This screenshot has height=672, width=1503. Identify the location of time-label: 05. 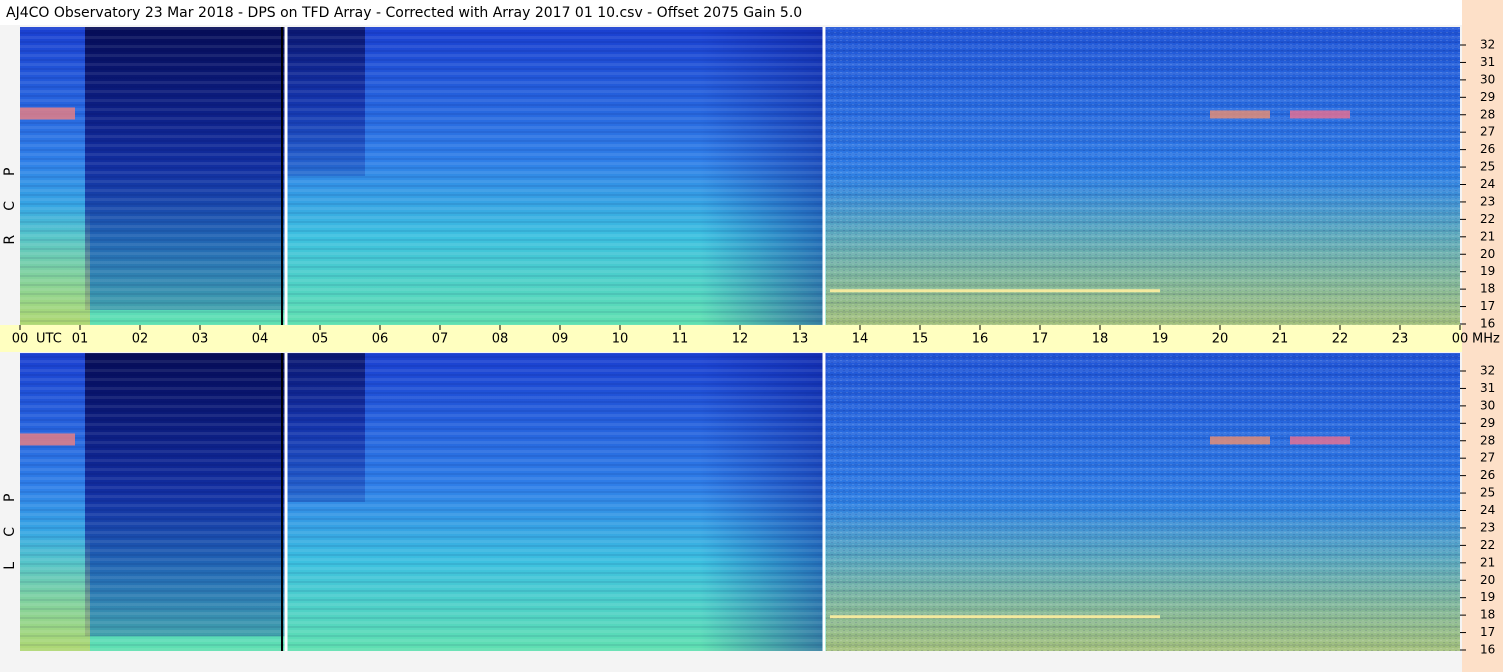
(320, 339).